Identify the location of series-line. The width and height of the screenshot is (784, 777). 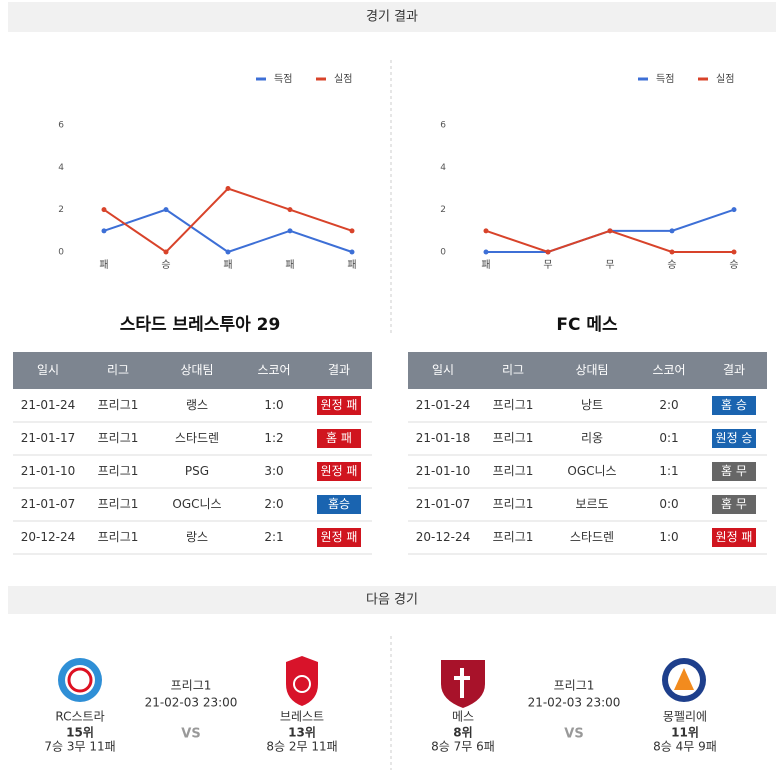
(228, 231).